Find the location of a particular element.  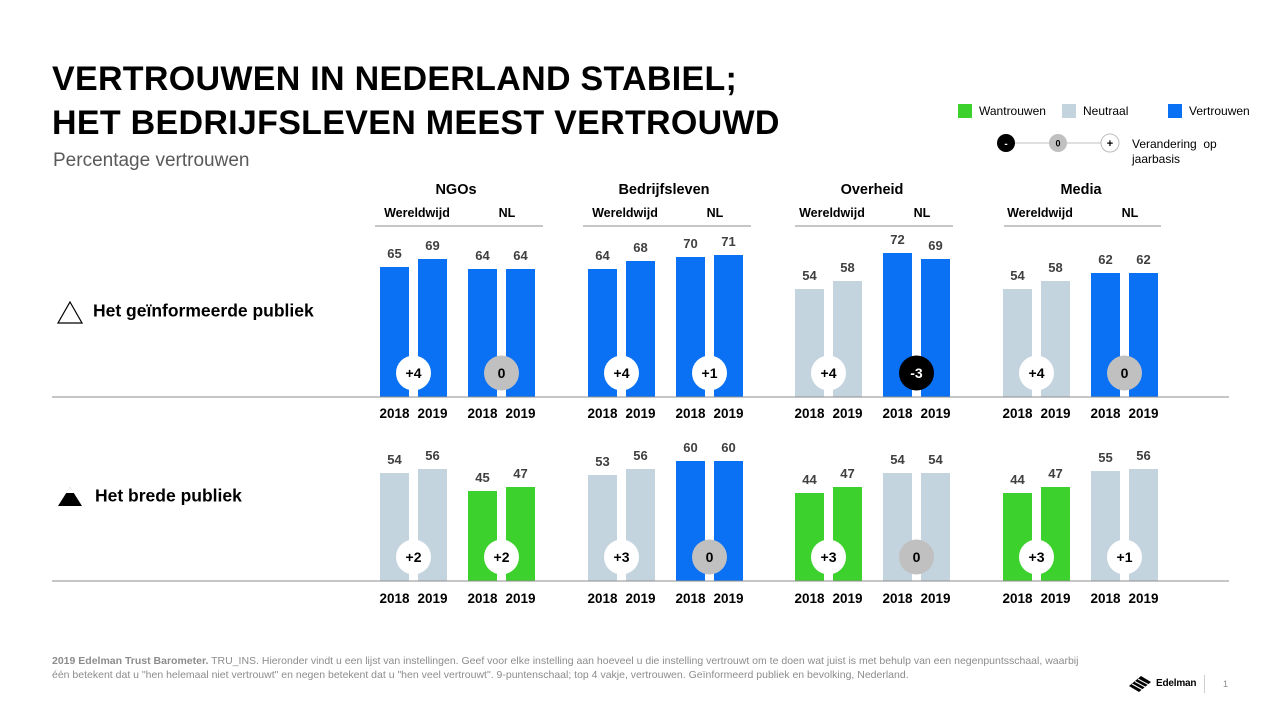

data-label-media-wereldwijd-row2-2018: 44 is located at coordinates (1017, 479).